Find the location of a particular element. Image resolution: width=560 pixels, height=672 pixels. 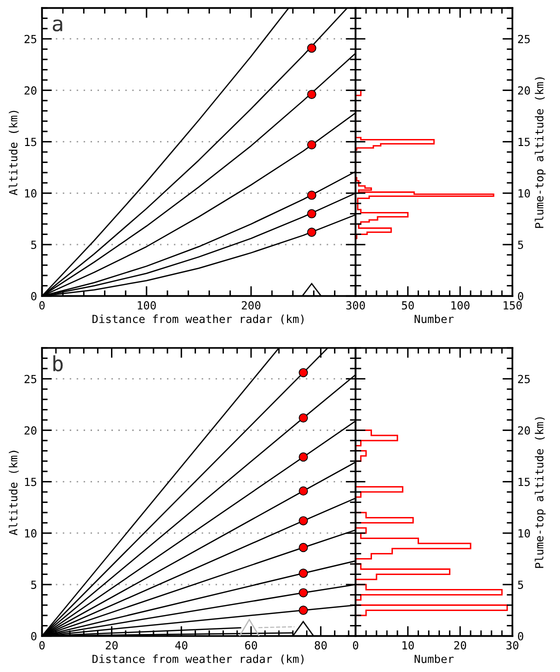

x-tick-label: 200 is located at coordinates (251, 305).